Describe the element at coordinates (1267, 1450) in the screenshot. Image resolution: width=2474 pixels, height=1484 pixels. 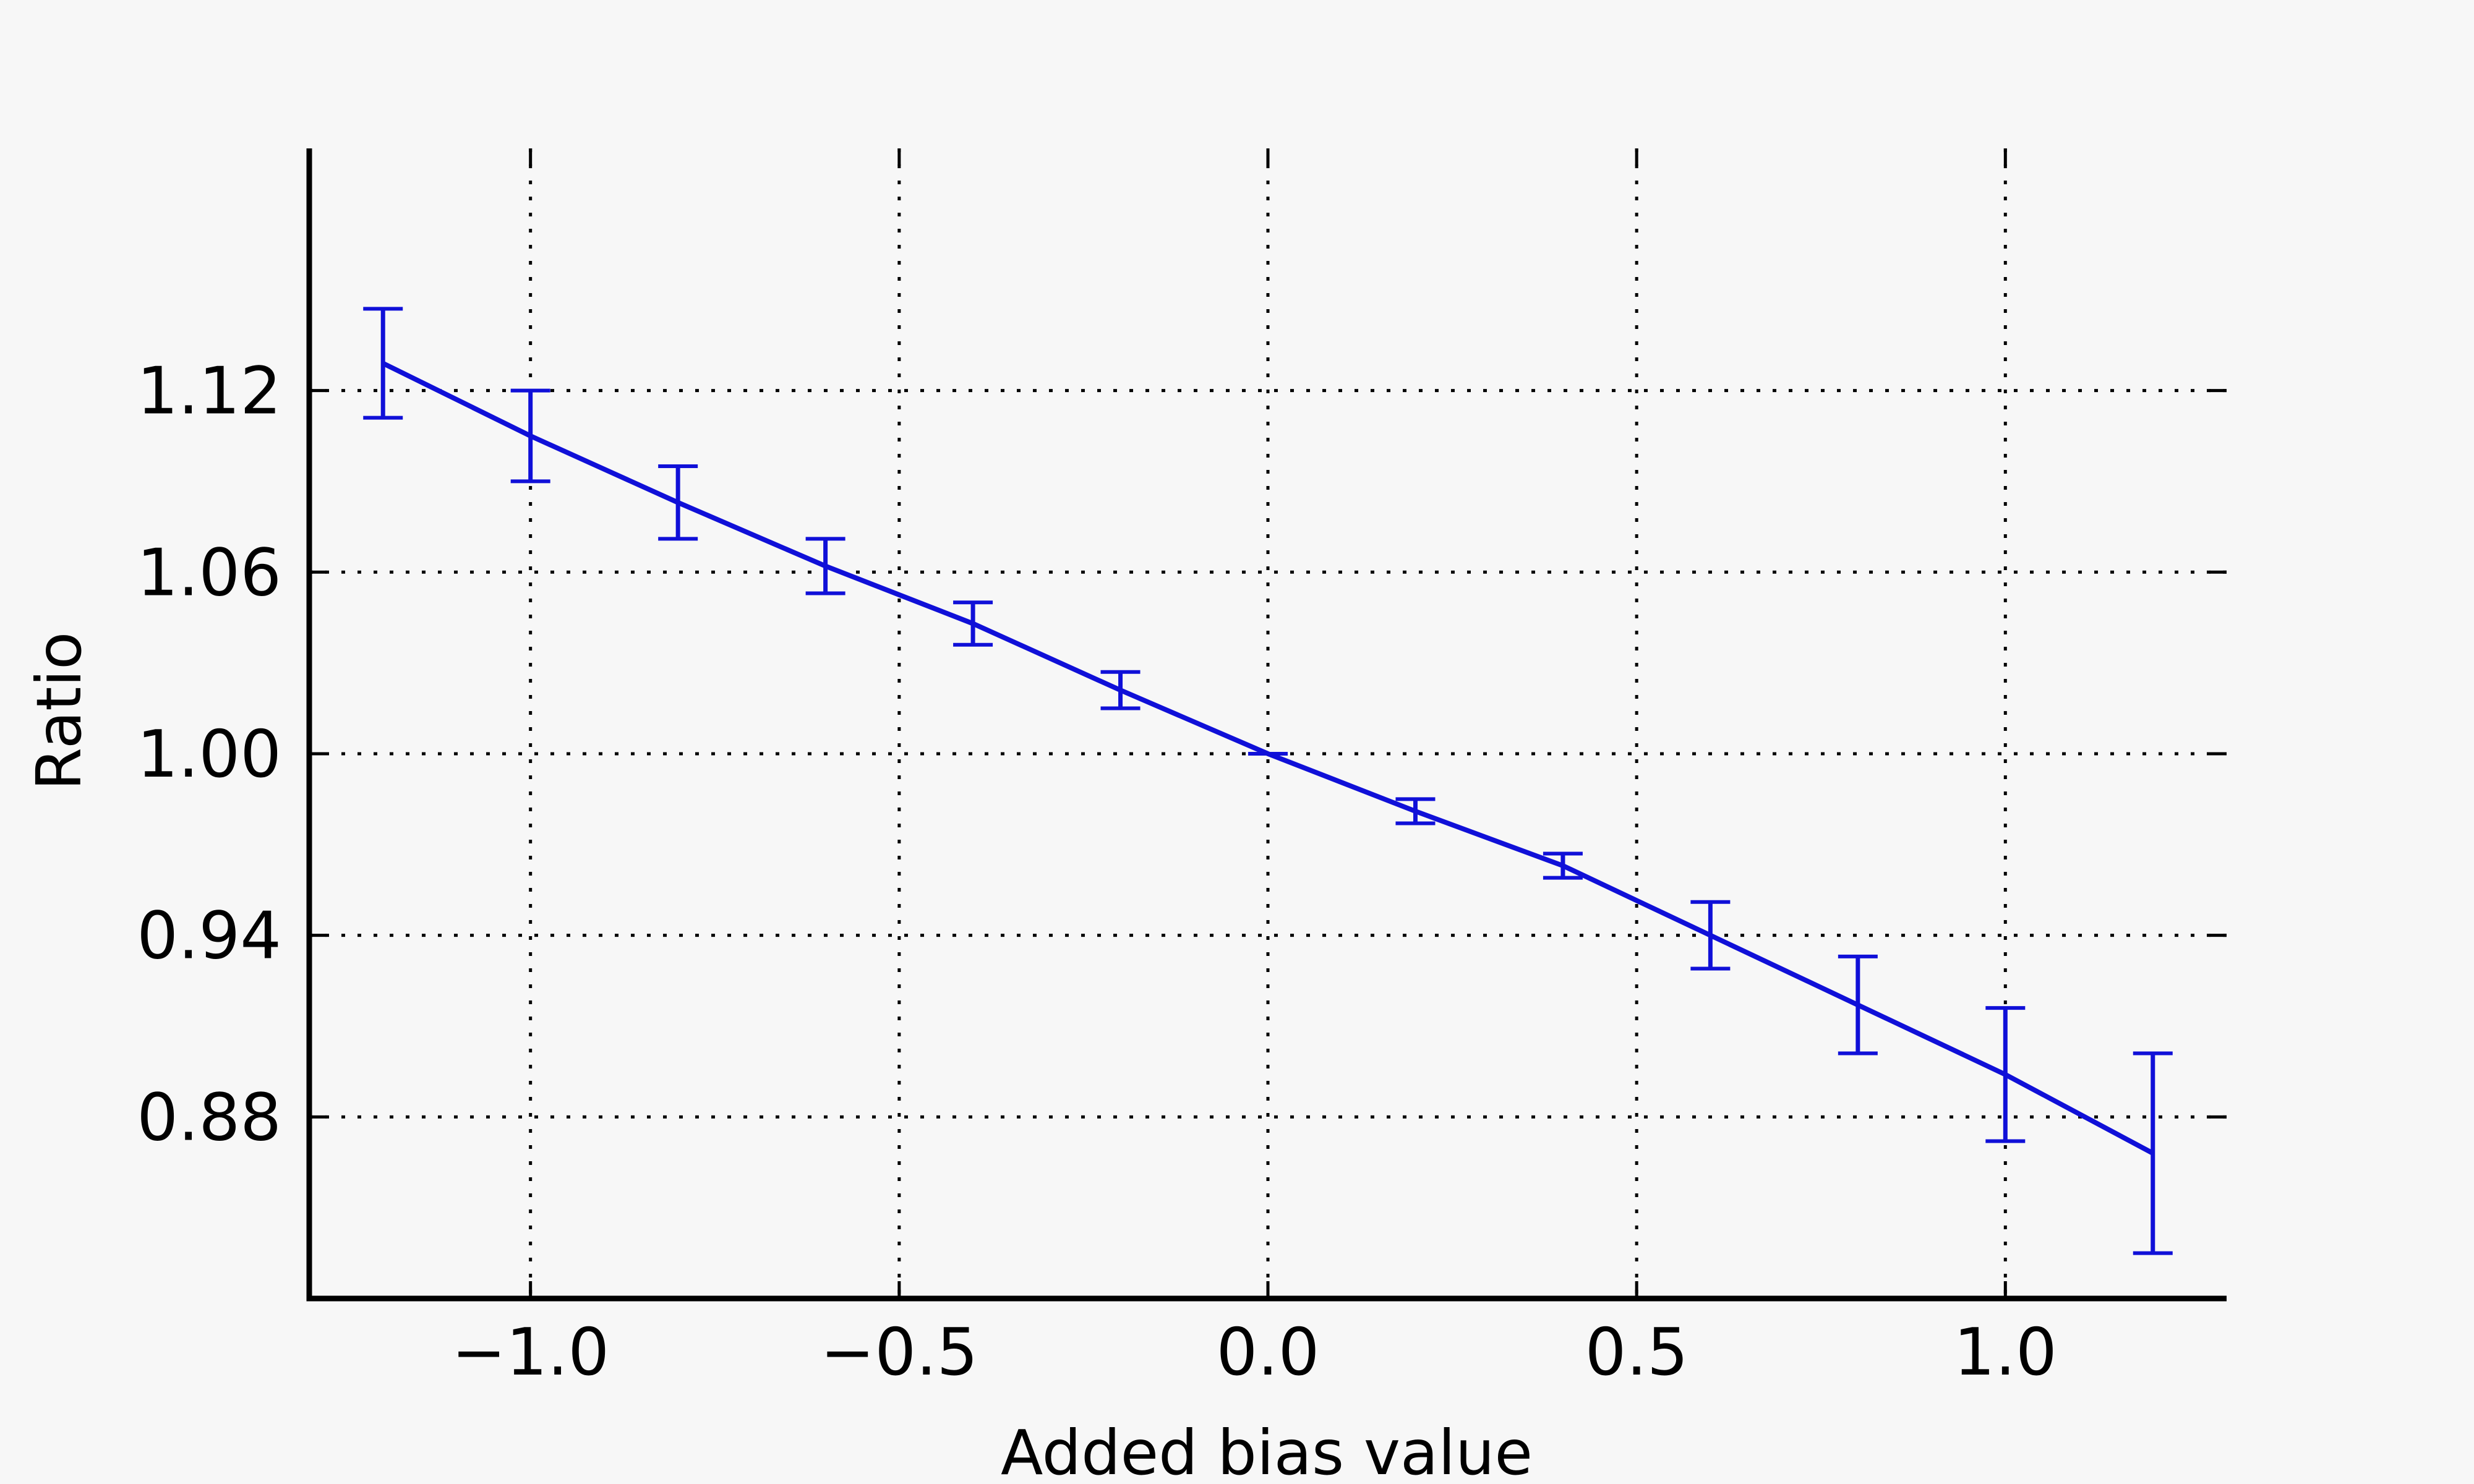
I see `x-axis-label: Added bias value` at that location.